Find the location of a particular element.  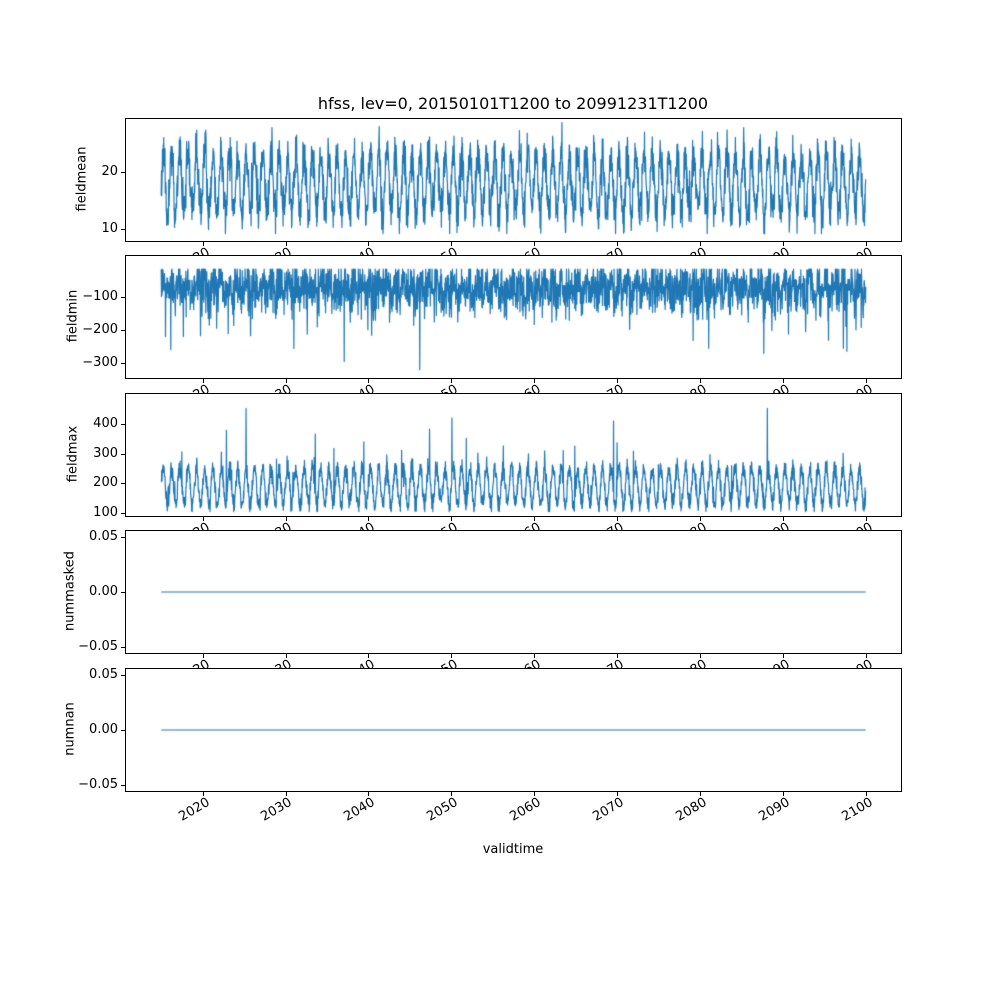

y-tick-label: −300 is located at coordinates (100, 363).